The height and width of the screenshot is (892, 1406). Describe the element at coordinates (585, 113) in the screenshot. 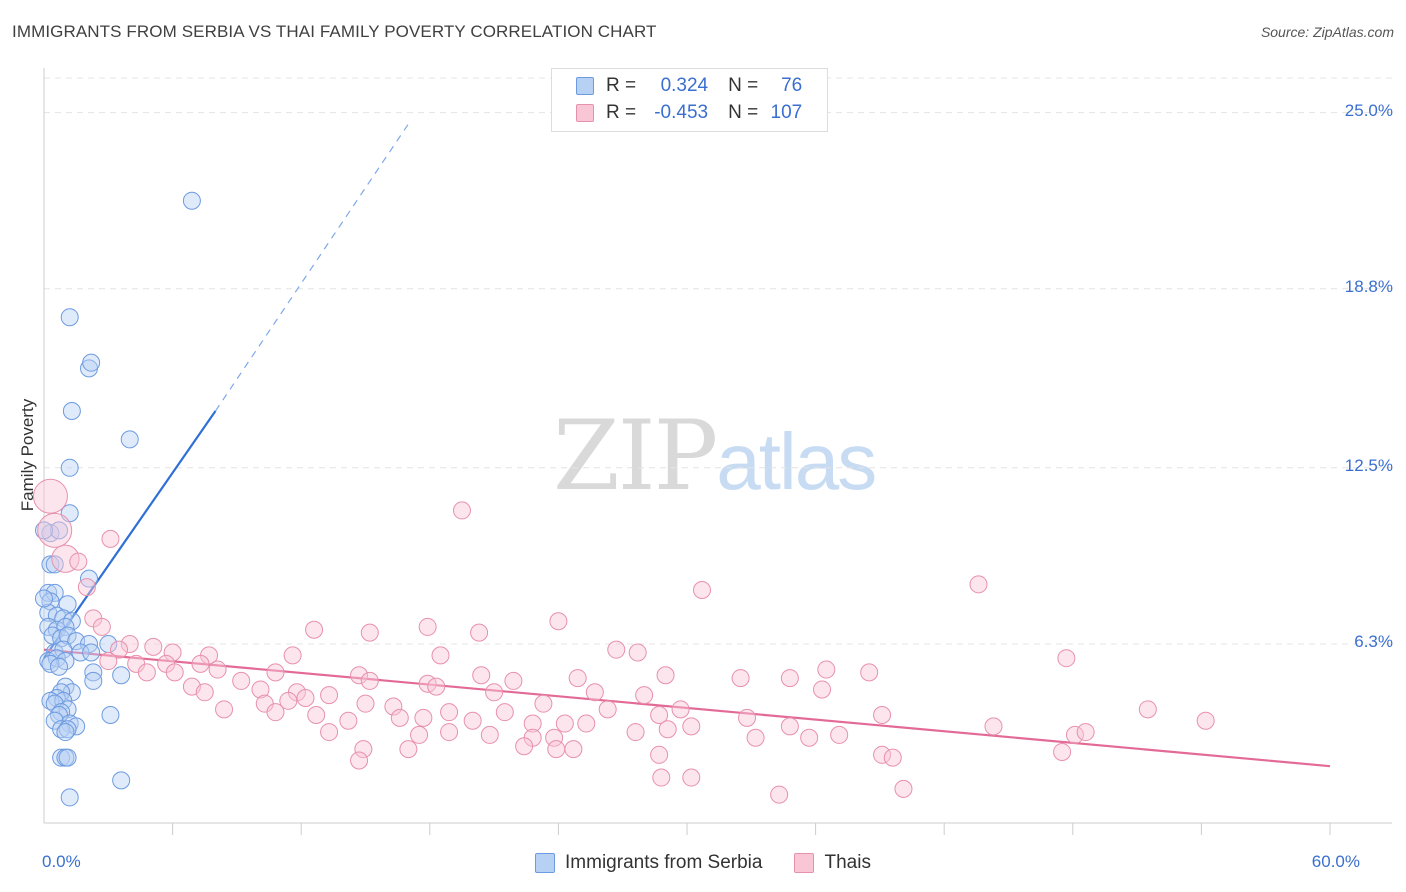

I see `legend-swatch-thais` at that location.